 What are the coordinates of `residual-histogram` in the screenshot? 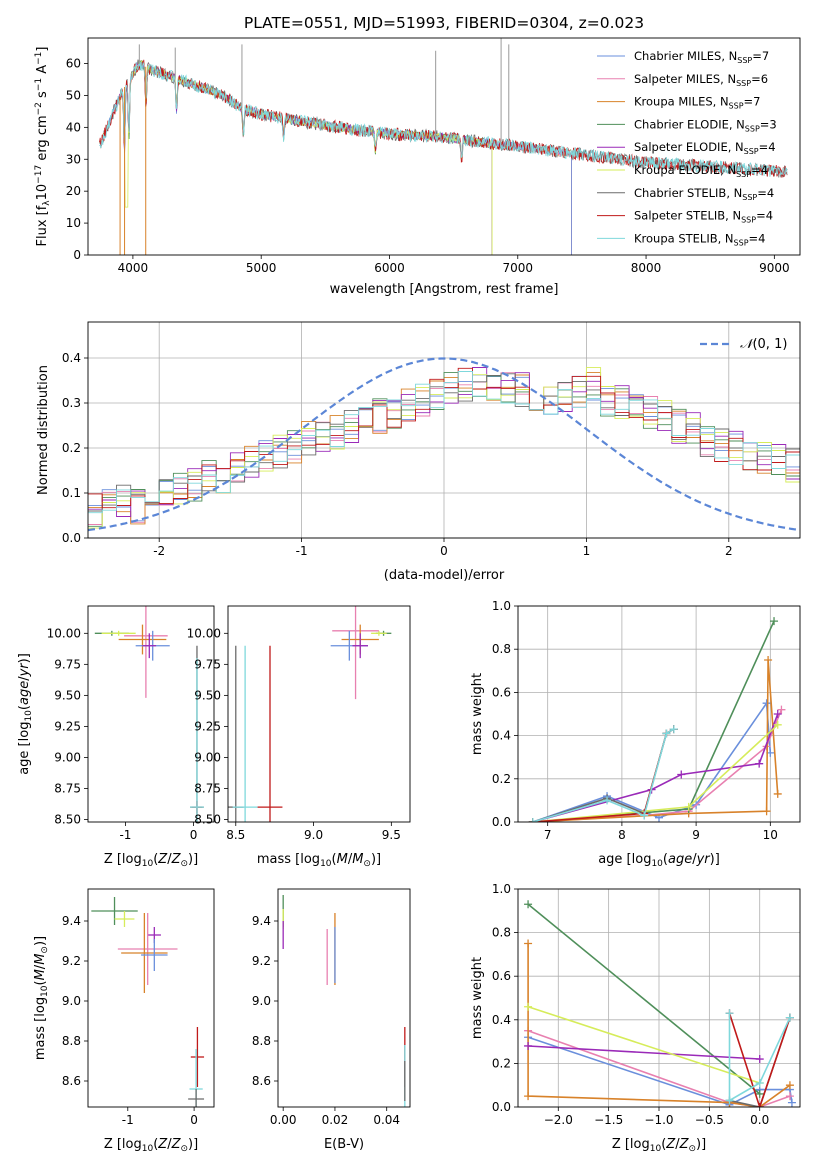 It's located at (444, 442).